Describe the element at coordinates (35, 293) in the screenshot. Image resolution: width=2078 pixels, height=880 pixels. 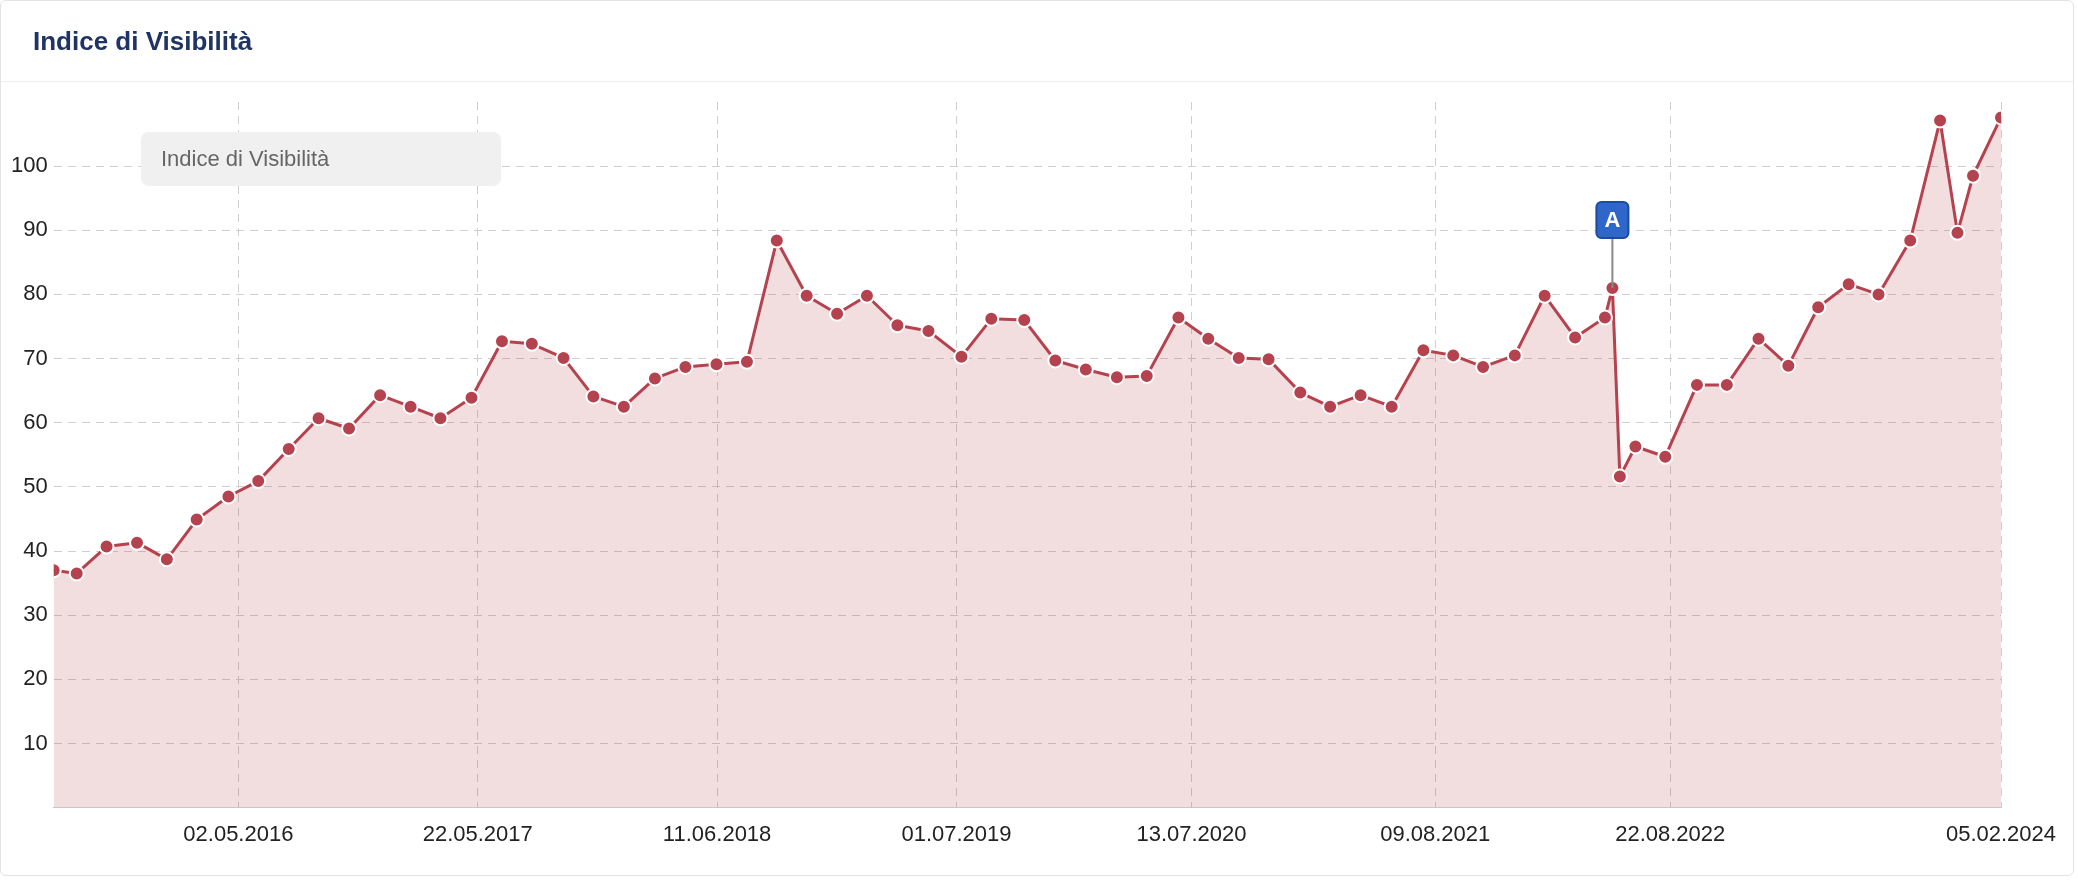
I see `y-tick-label: 80` at that location.